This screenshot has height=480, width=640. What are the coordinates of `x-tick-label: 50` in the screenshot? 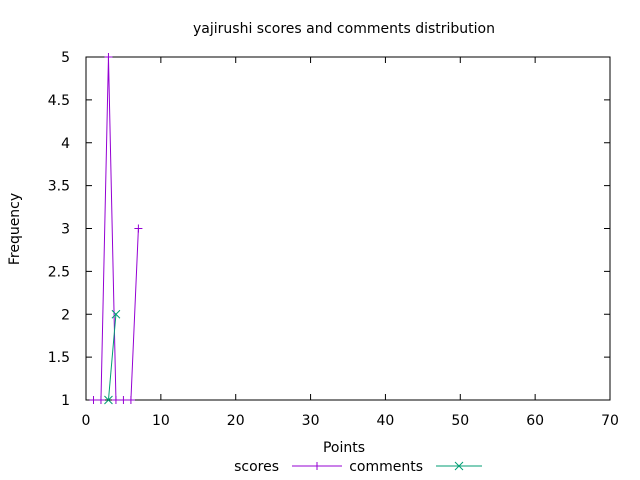 It's located at (460, 421).